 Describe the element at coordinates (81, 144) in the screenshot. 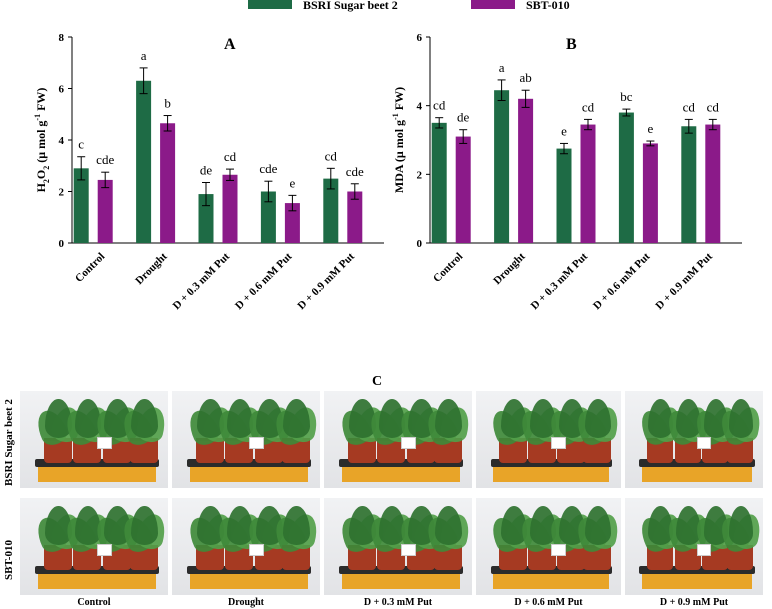

I see `significance-letter: c` at that location.